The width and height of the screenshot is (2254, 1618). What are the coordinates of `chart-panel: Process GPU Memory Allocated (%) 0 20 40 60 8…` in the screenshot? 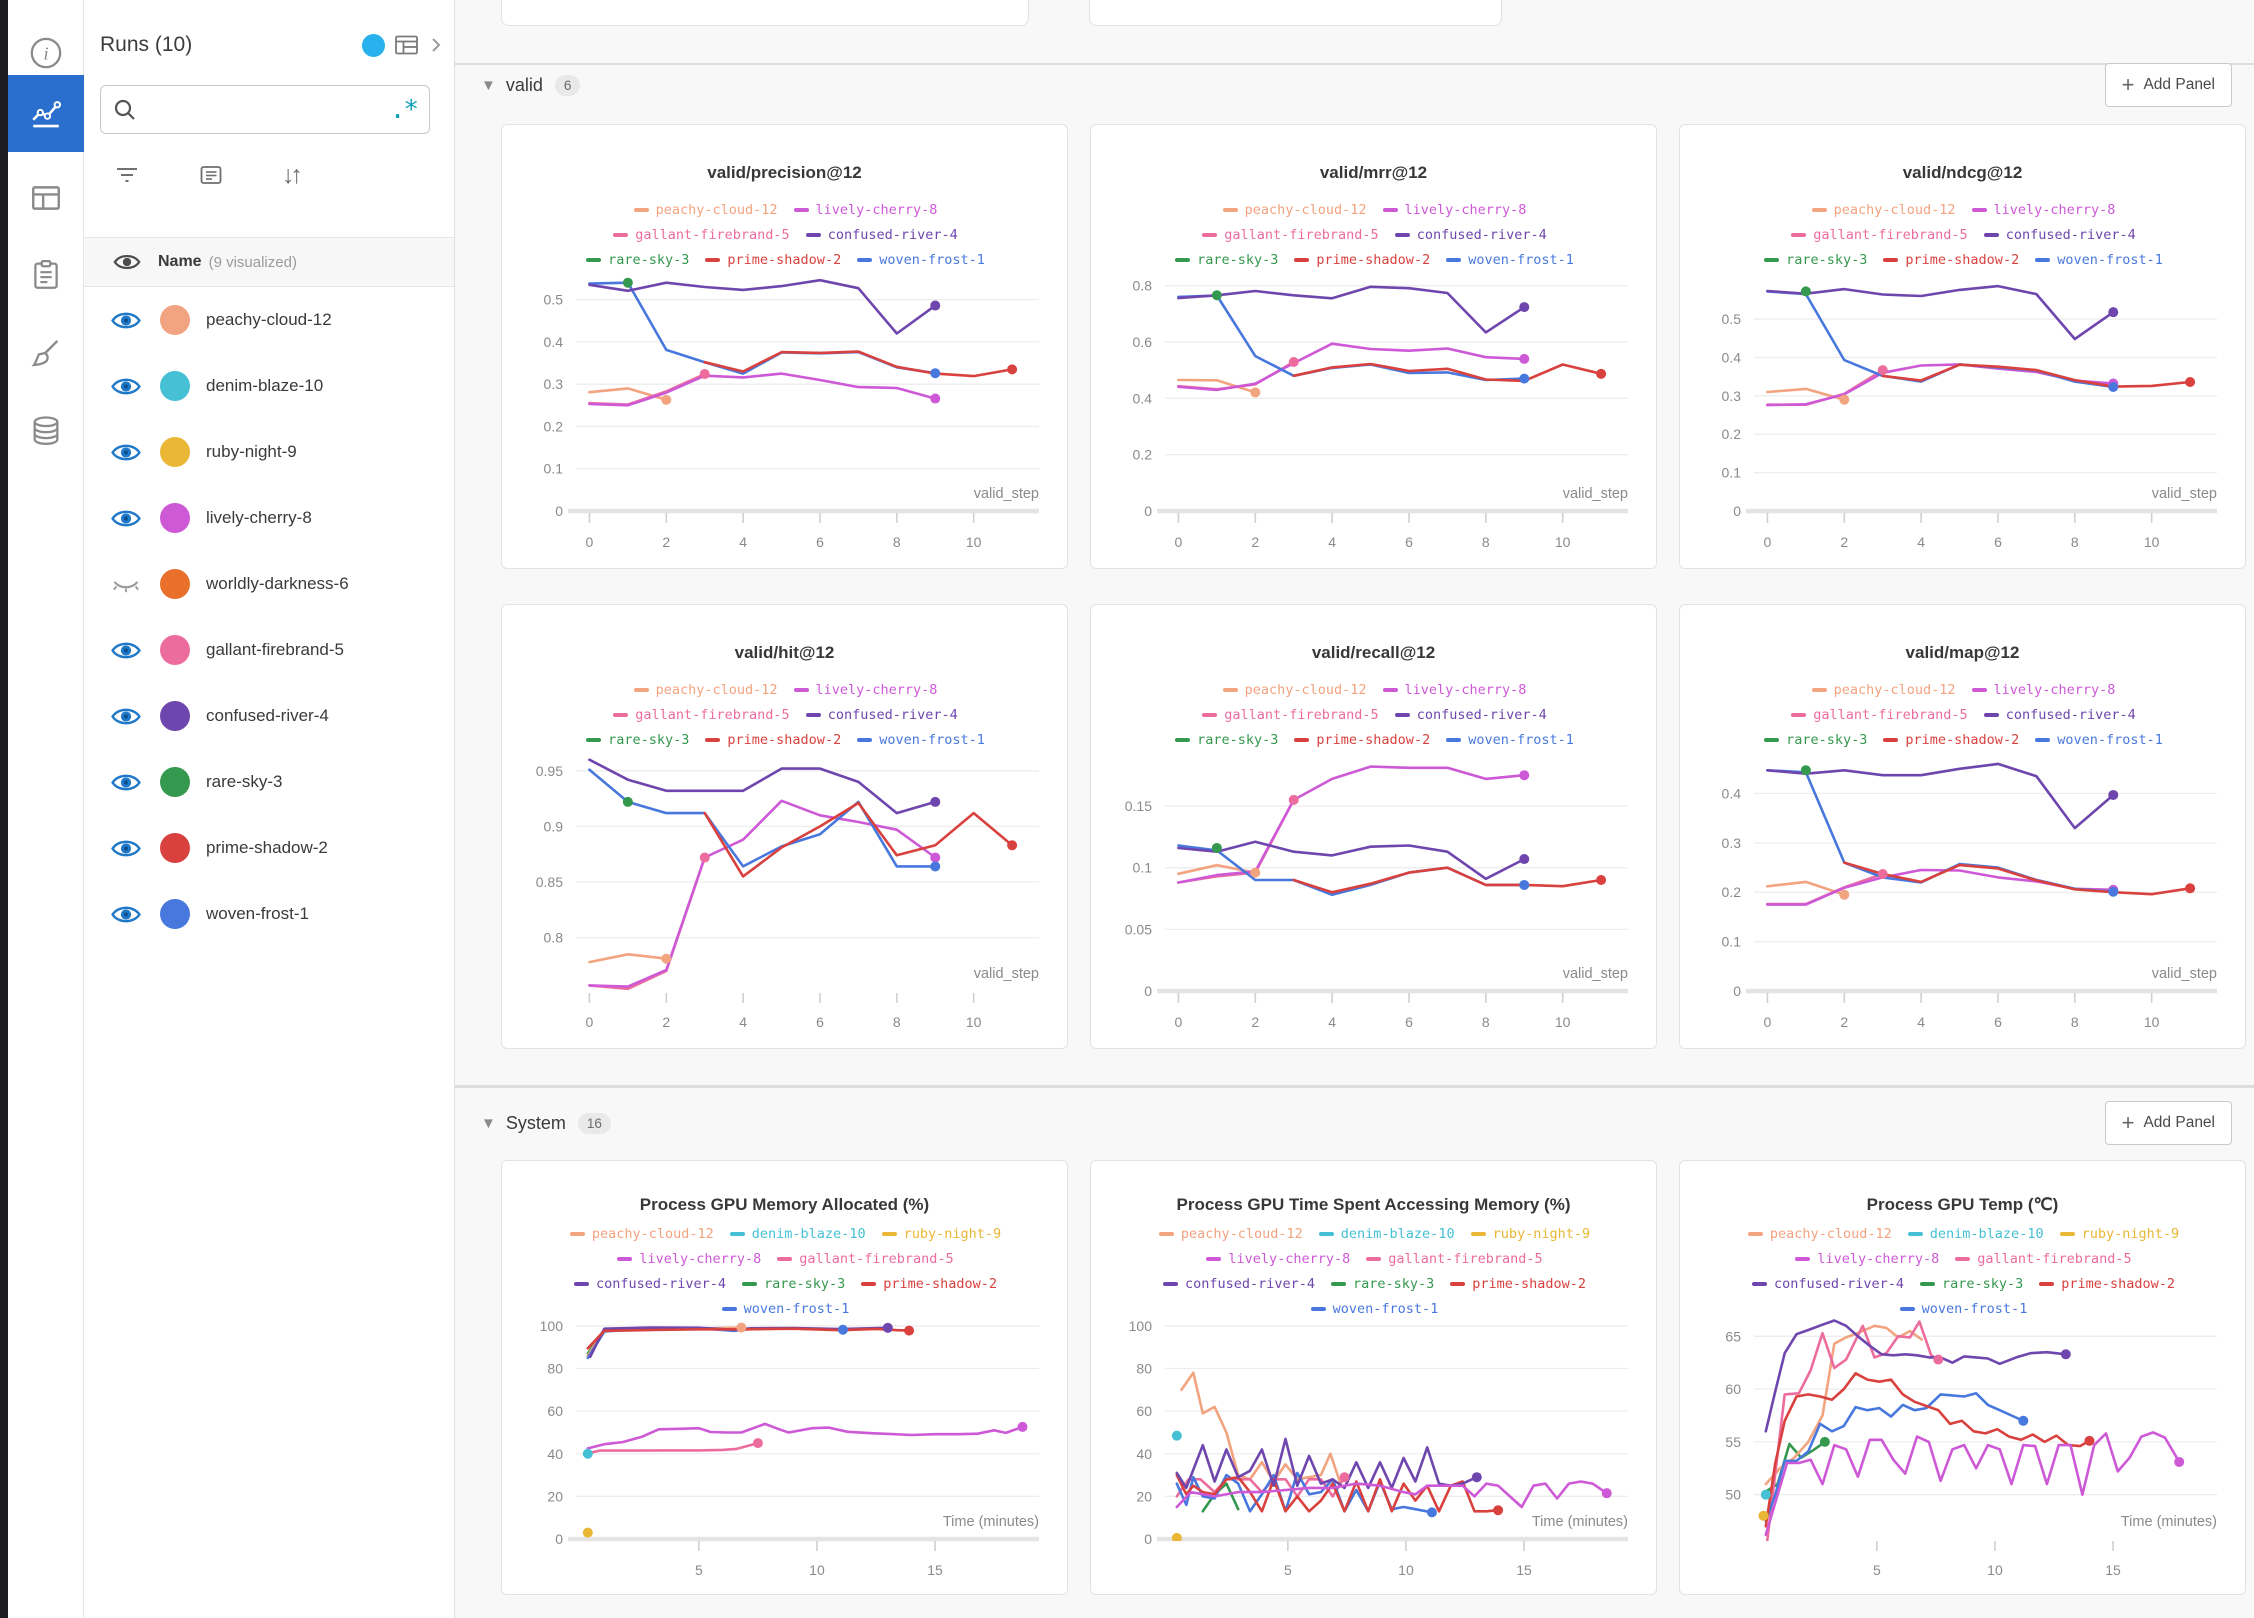 It's located at (784, 1377).